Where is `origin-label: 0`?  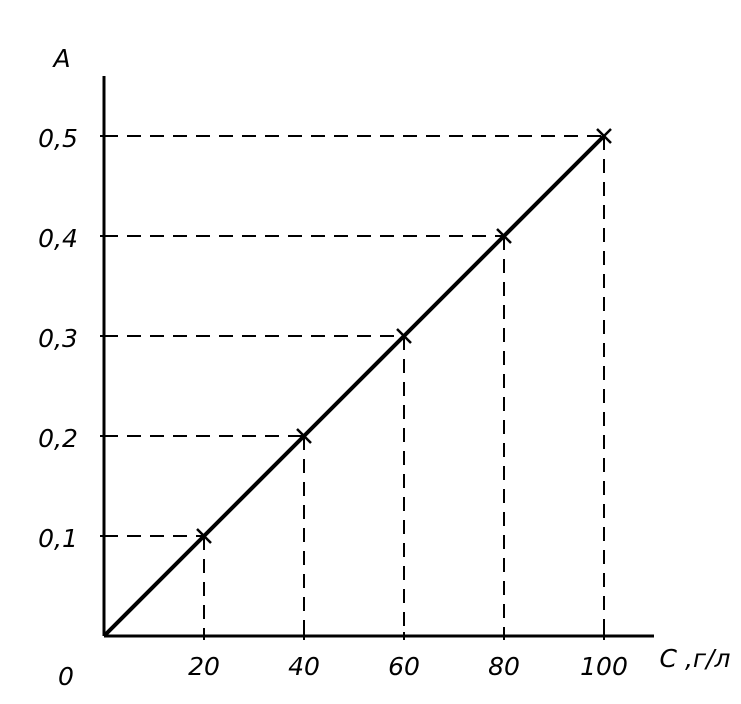 origin-label: 0 is located at coordinates (66, 676).